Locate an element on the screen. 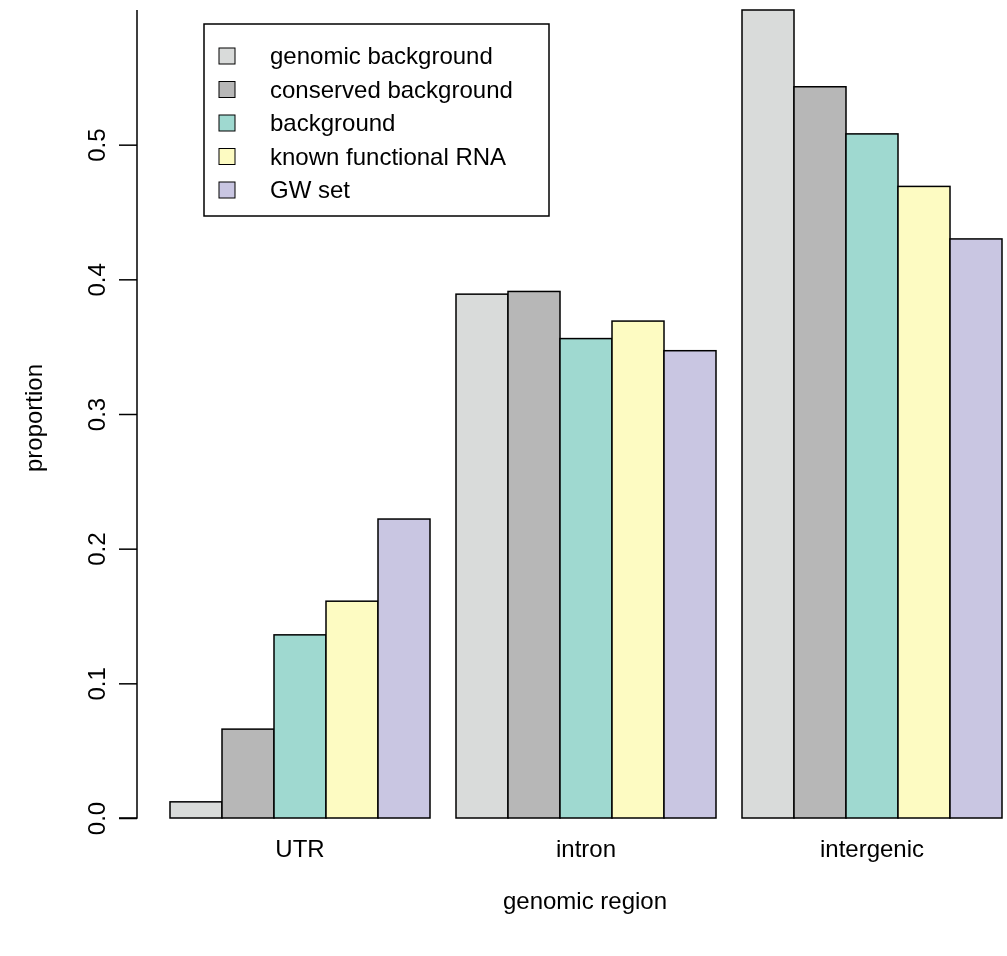 Image resolution: width=1007 pixels, height=956 pixels. legend-label: GW set is located at coordinates (310, 190).